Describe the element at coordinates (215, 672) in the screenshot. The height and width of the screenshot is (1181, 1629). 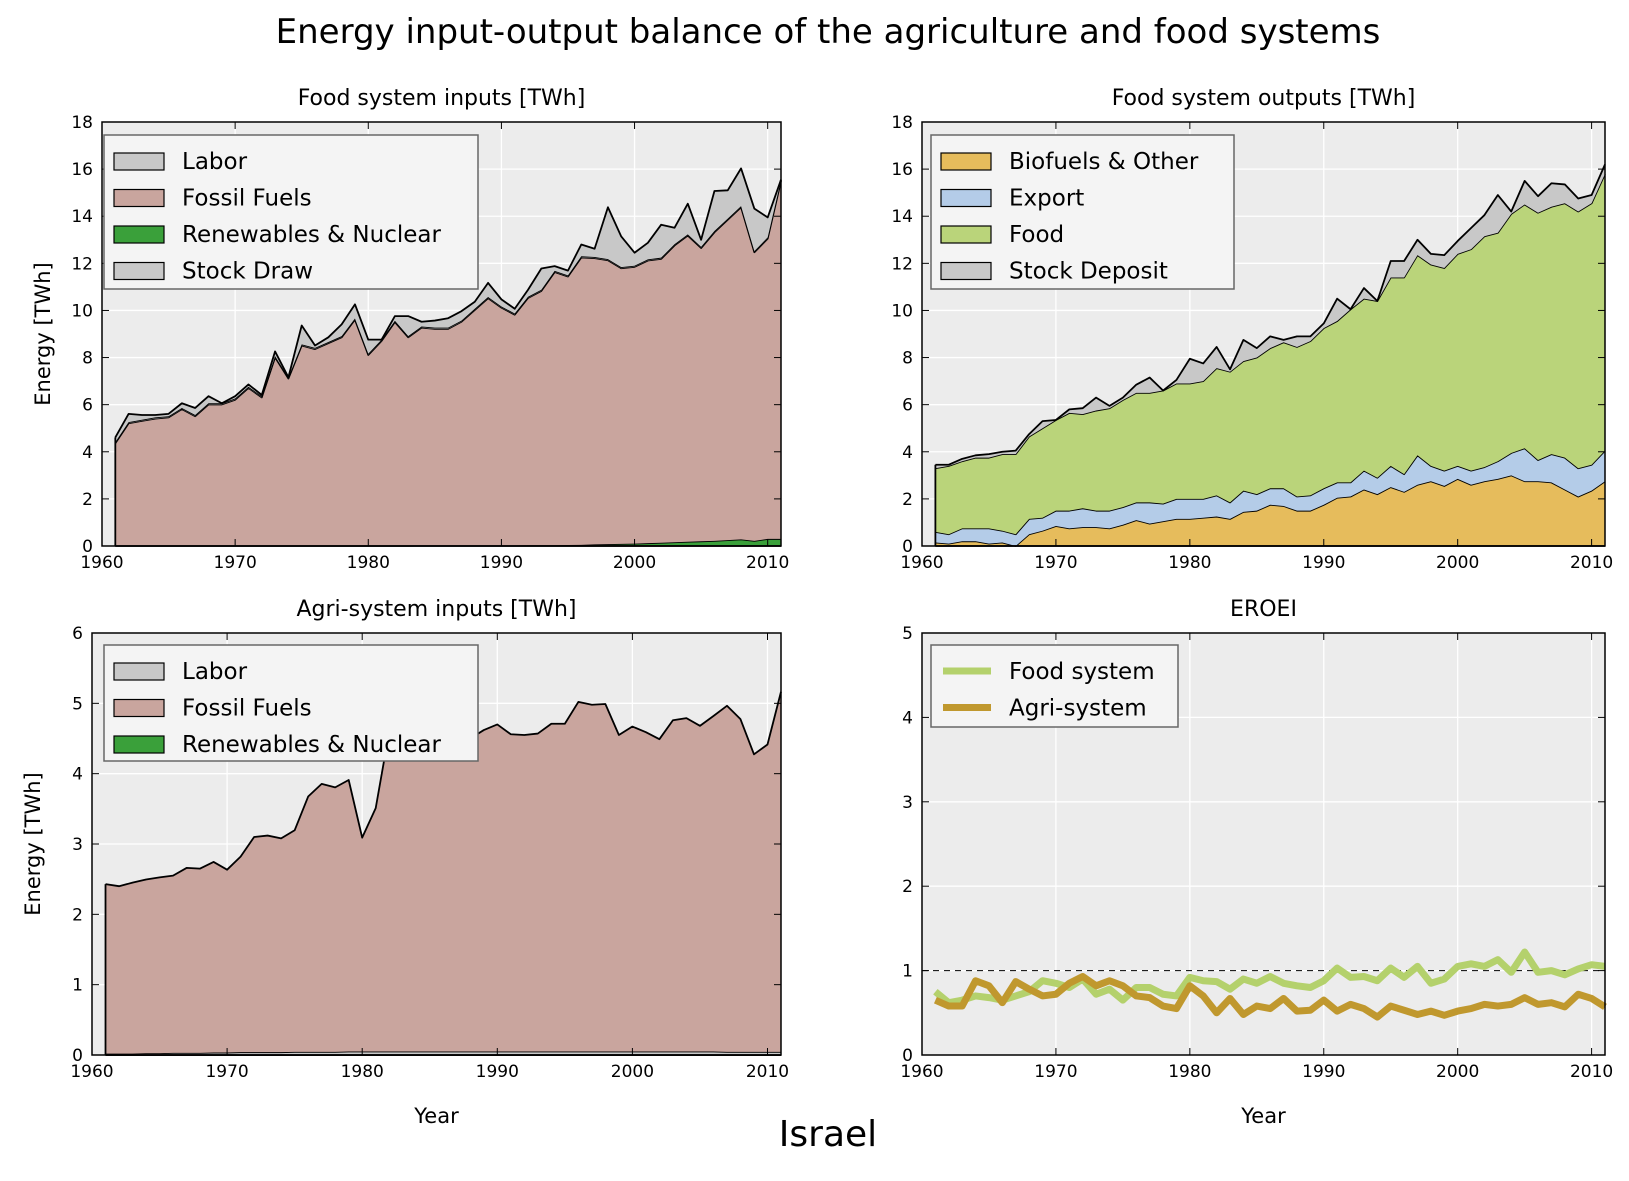
I see `legend-label-labor: Labor` at that location.